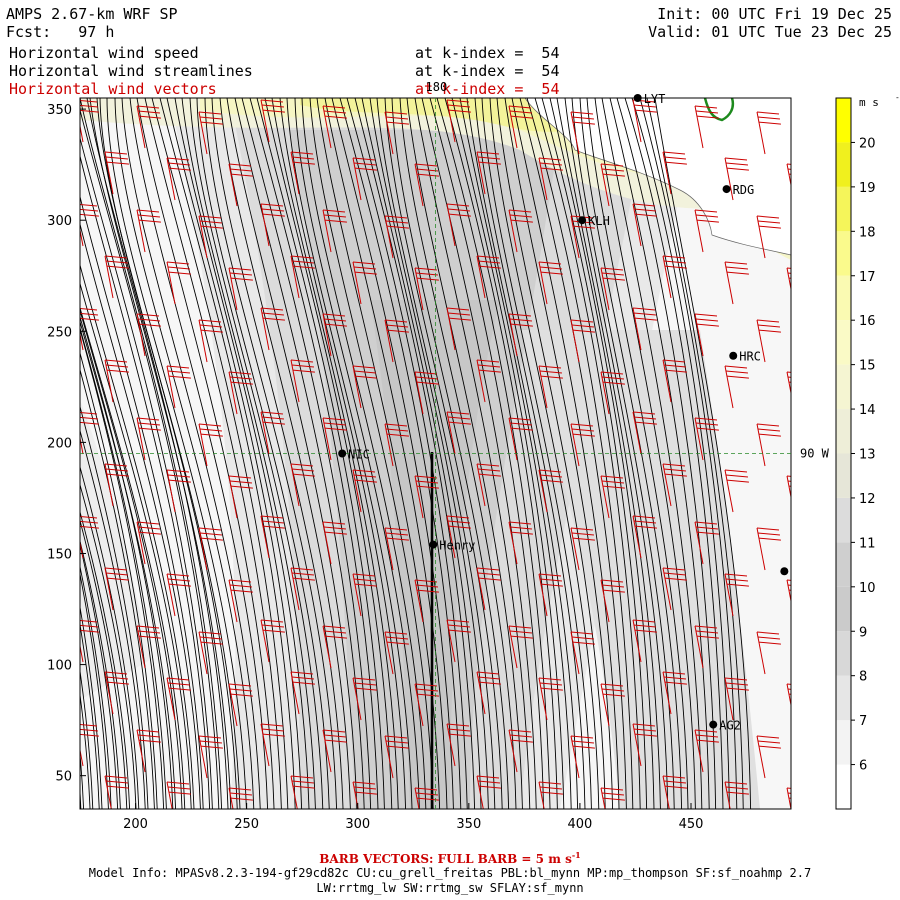 The image size is (900, 900). What do you see at coordinates (113, 89) in the screenshot?
I see `field-3-name: Horizontal wind vectors` at bounding box center [113, 89].